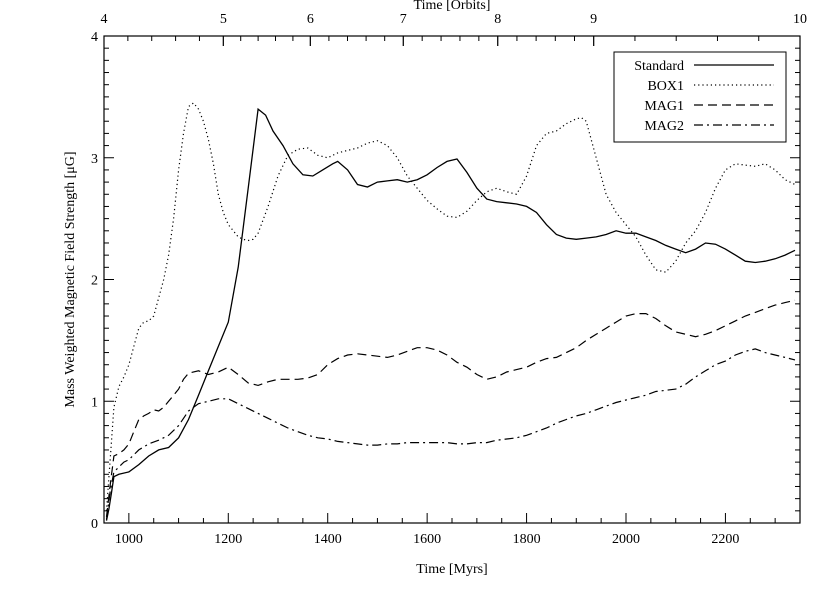 The height and width of the screenshot is (593, 830). What do you see at coordinates (725, 539) in the screenshot?
I see `x-tick-label: 2200` at bounding box center [725, 539].